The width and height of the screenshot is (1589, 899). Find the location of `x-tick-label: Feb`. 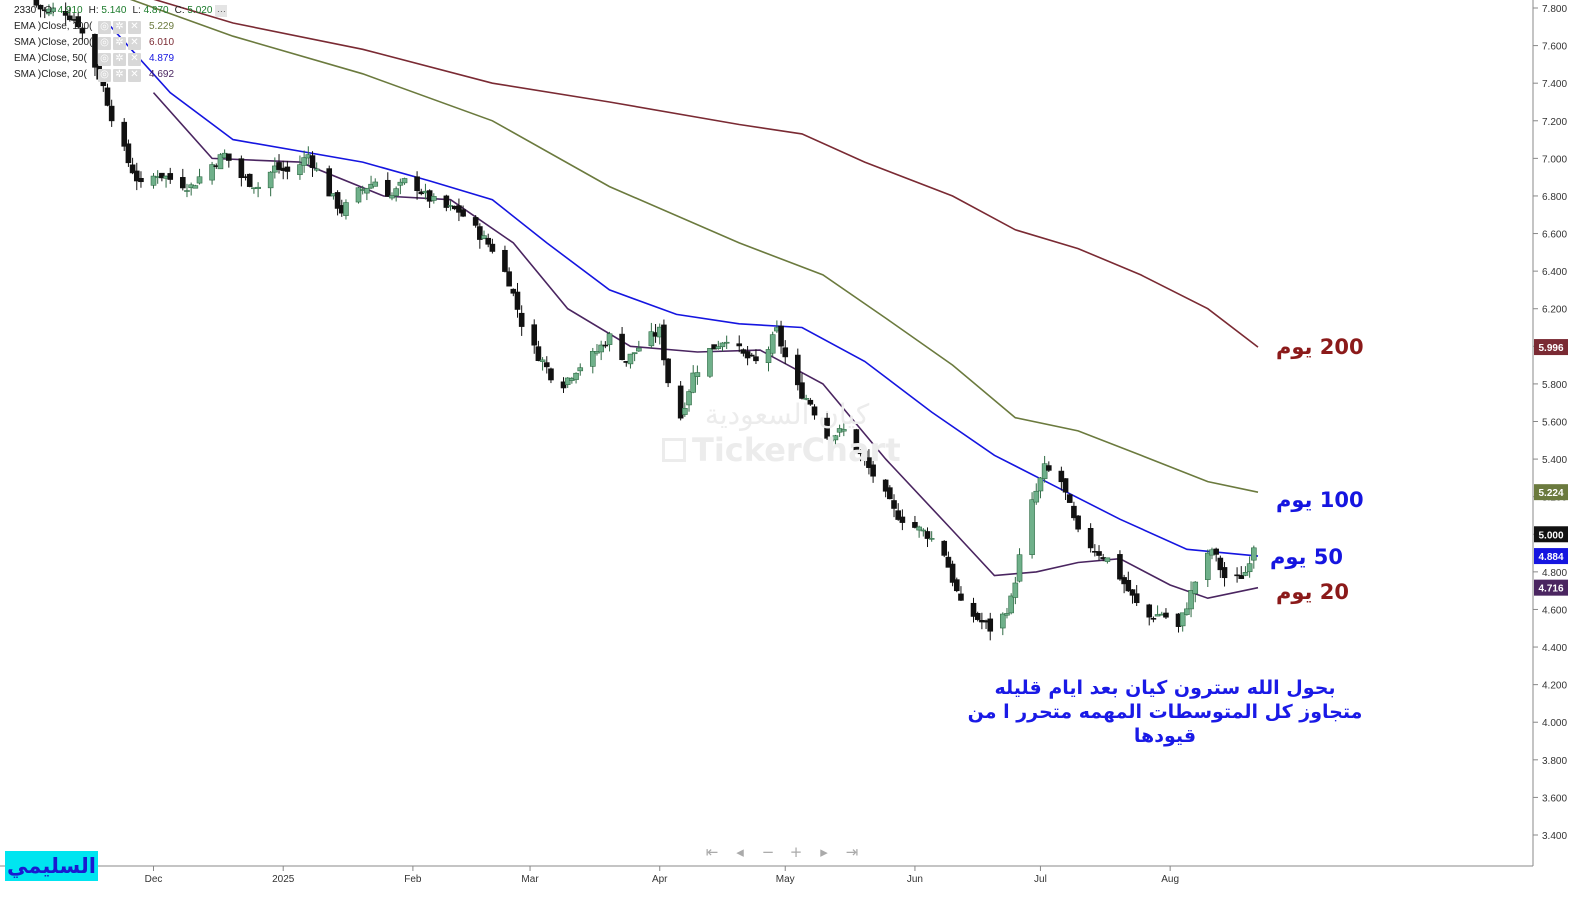

x-tick-label: Feb is located at coordinates (413, 879).